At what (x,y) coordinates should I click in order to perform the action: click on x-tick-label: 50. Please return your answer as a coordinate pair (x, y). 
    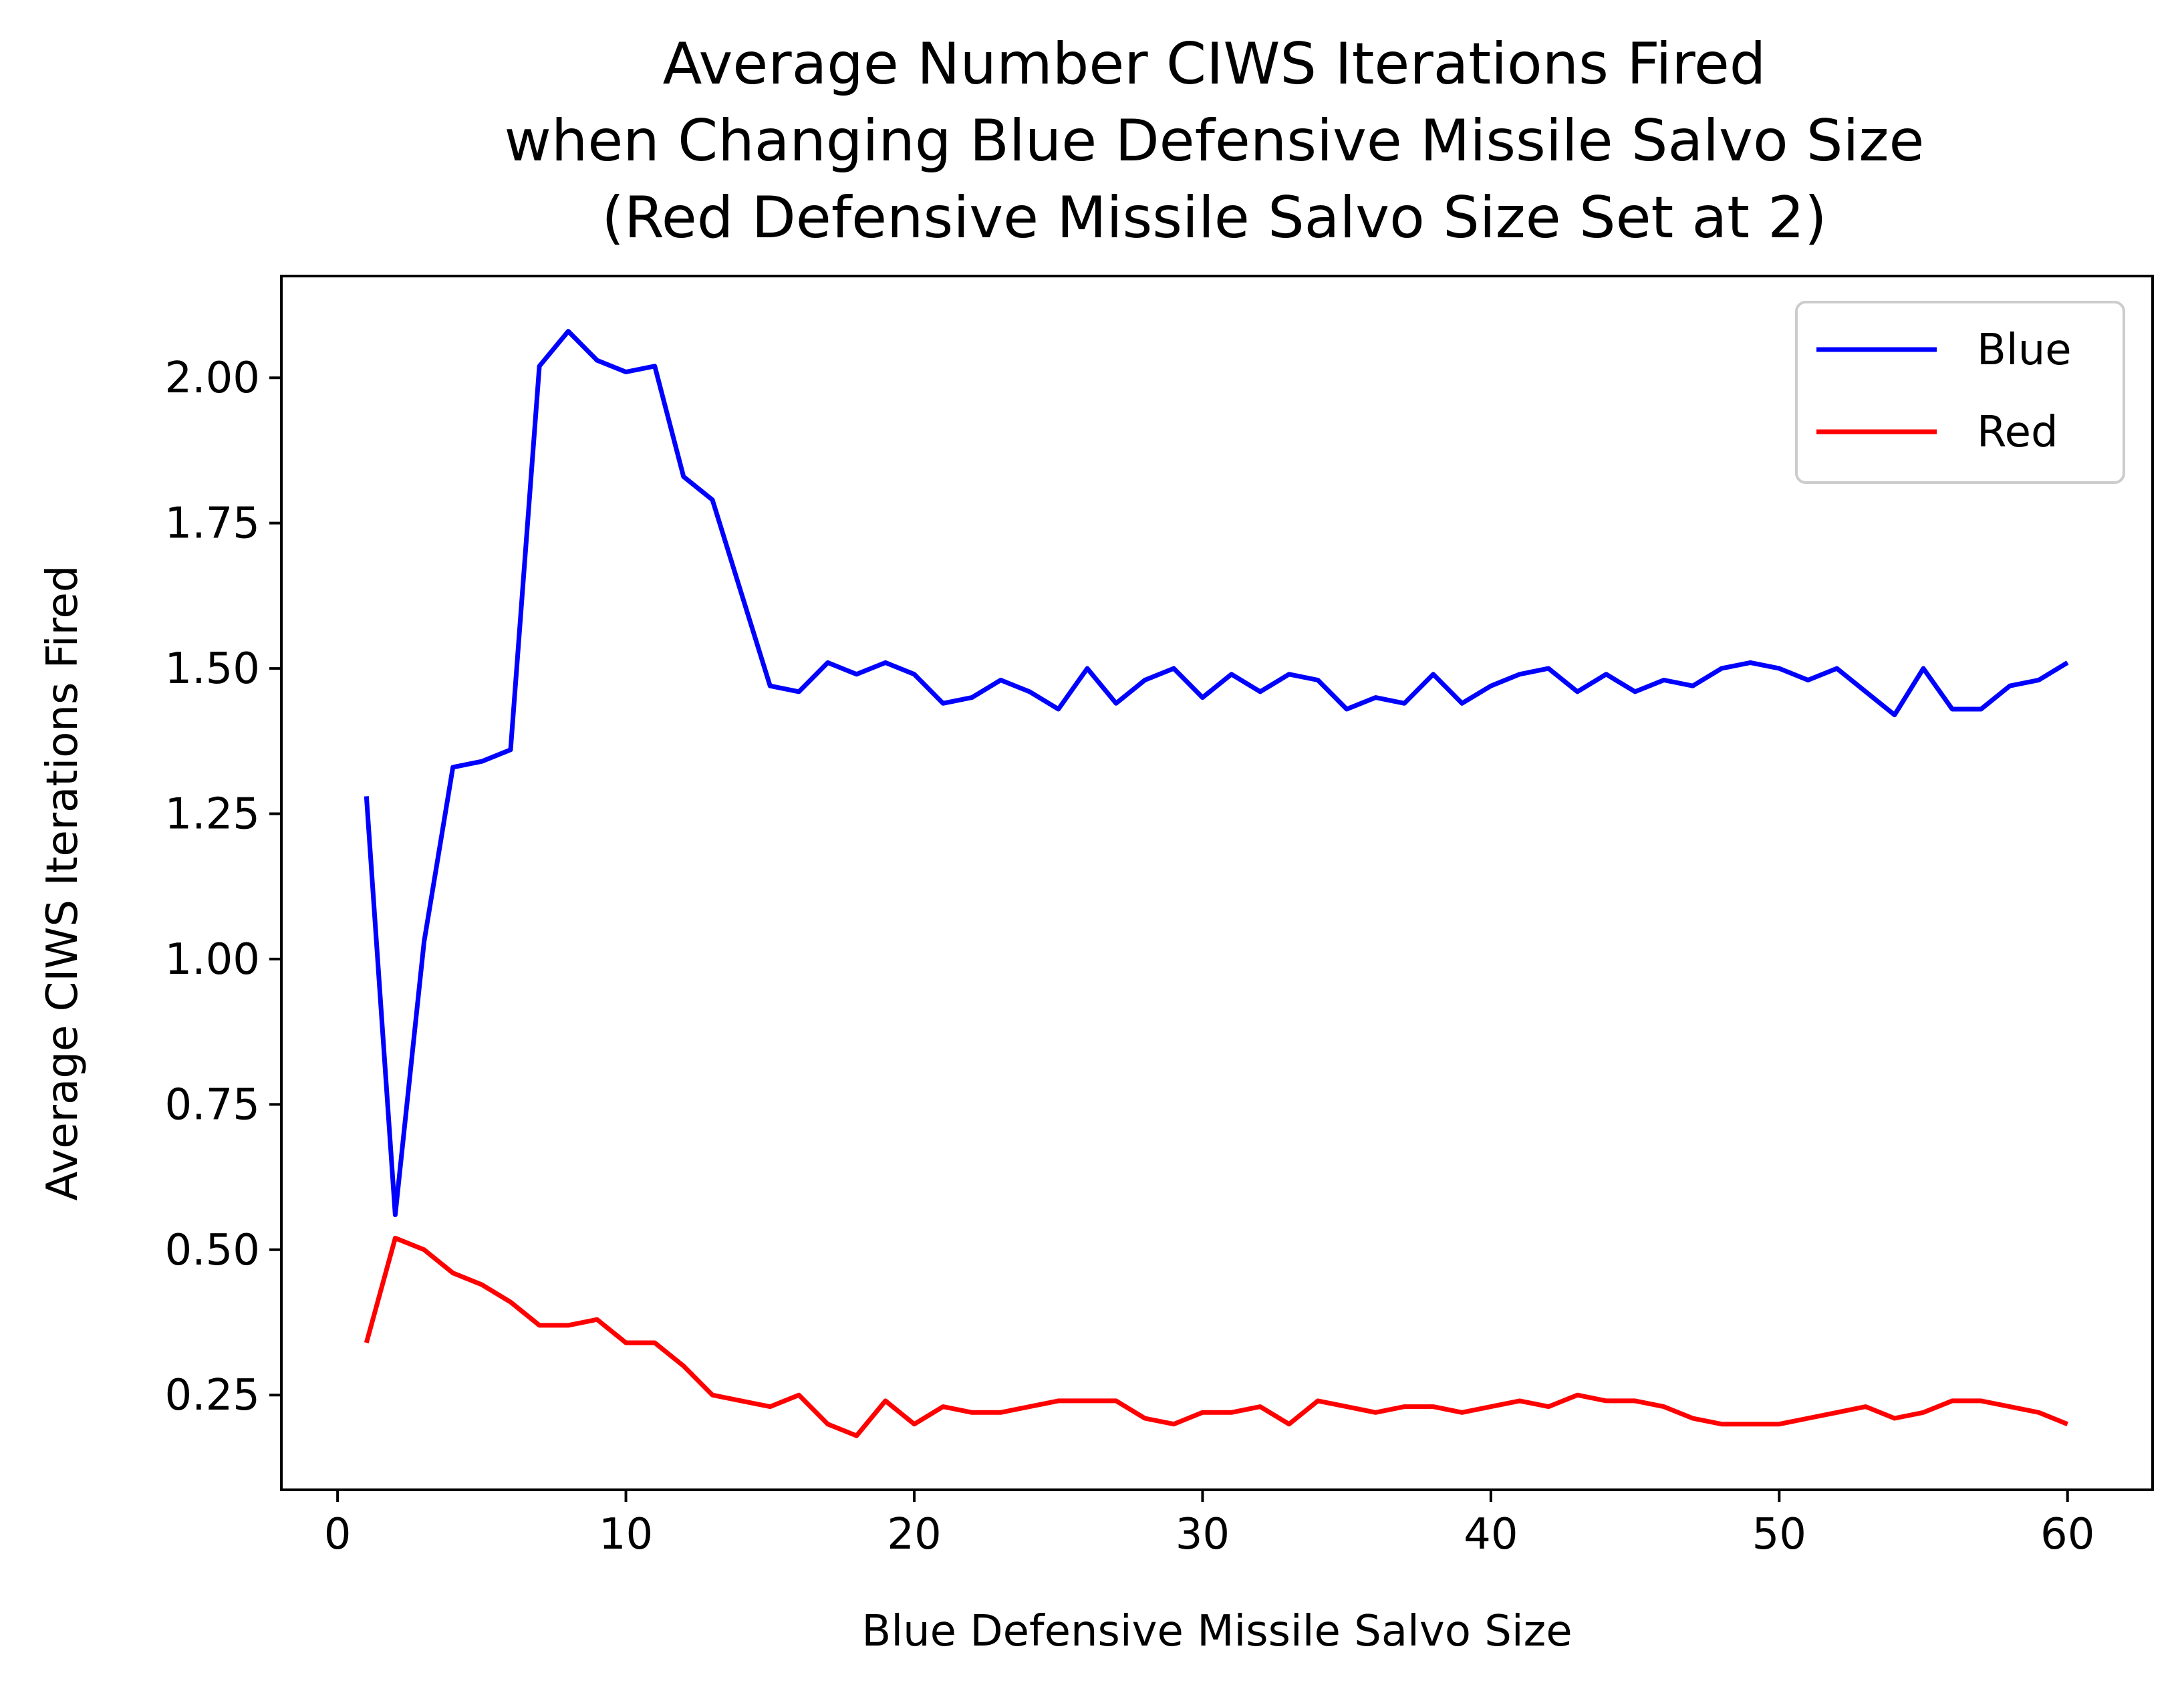
    Looking at the image, I should click on (1779, 1534).